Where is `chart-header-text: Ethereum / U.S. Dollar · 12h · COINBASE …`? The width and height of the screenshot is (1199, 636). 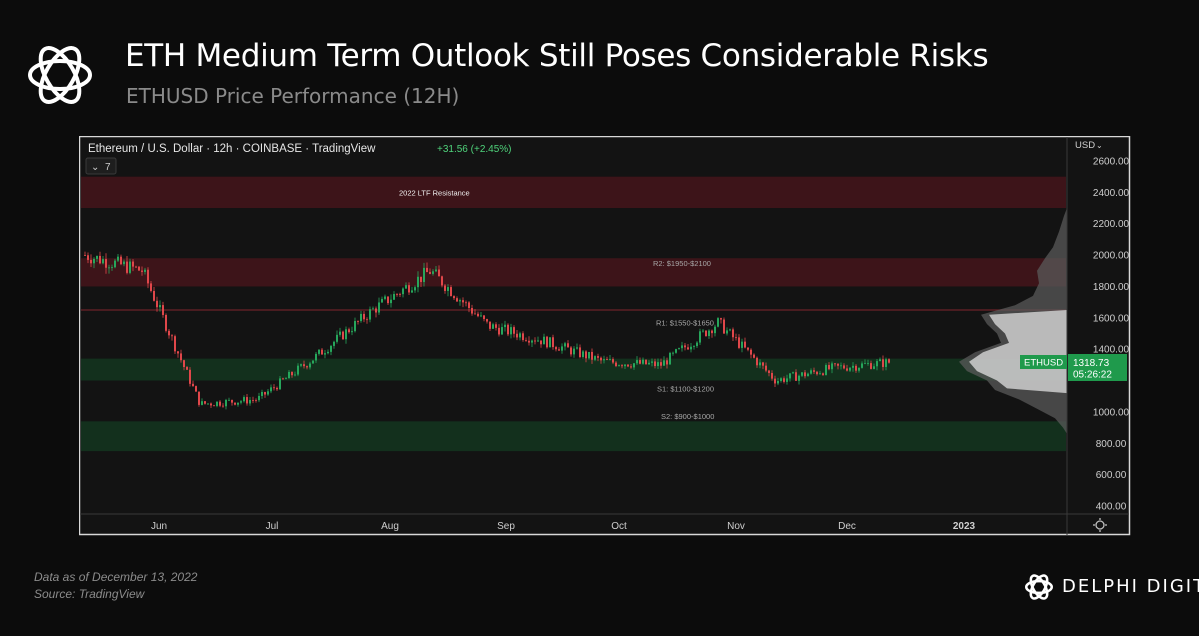
chart-header-text: Ethereum / U.S. Dollar · 12h · COINBASE … is located at coordinates (232, 149).